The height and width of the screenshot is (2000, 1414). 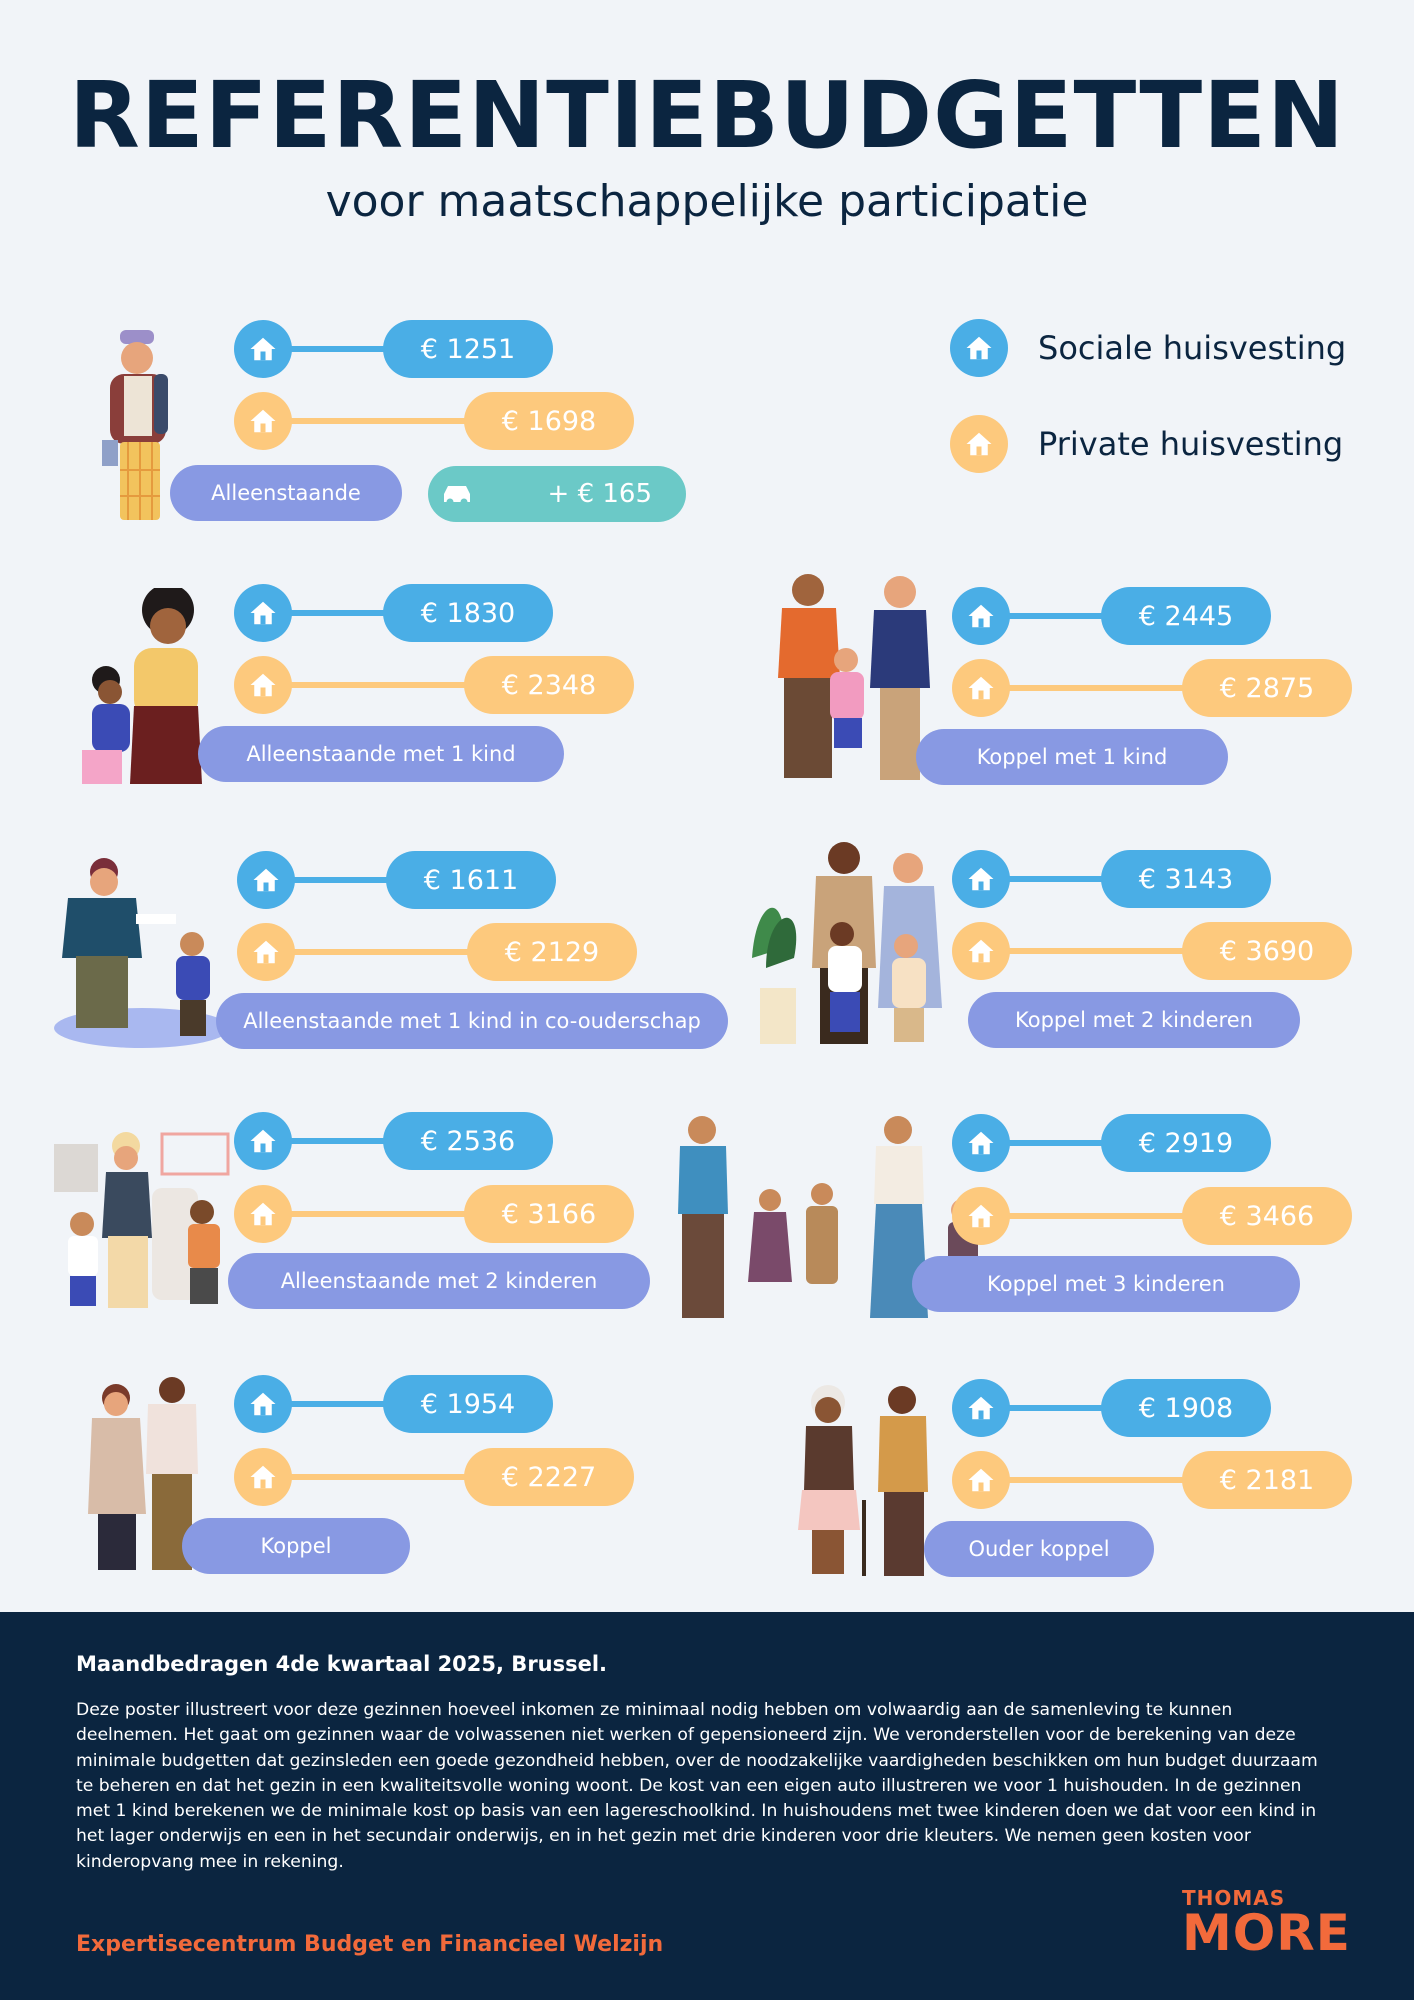 I want to click on private-amount: € 3690, so click(x=1267, y=951).